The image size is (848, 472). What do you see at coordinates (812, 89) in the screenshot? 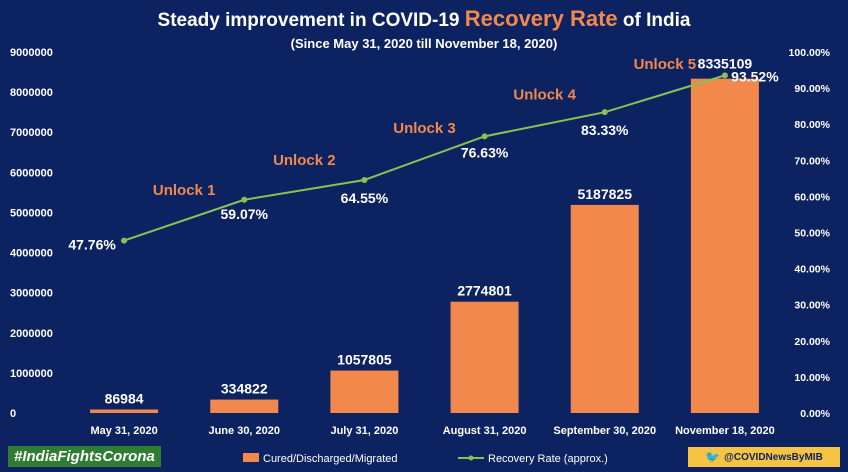
I see `right-axis-tick-9: 90.00%` at bounding box center [812, 89].